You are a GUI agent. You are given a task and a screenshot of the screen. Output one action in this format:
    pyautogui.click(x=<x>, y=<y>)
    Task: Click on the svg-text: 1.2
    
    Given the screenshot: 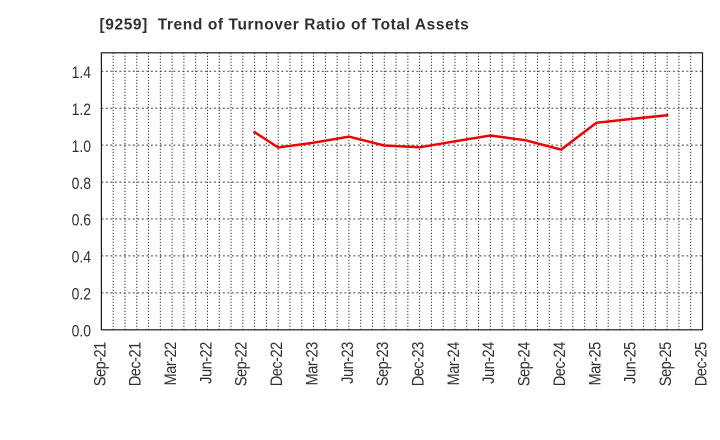 What is the action you would take?
    pyautogui.click(x=81, y=110)
    